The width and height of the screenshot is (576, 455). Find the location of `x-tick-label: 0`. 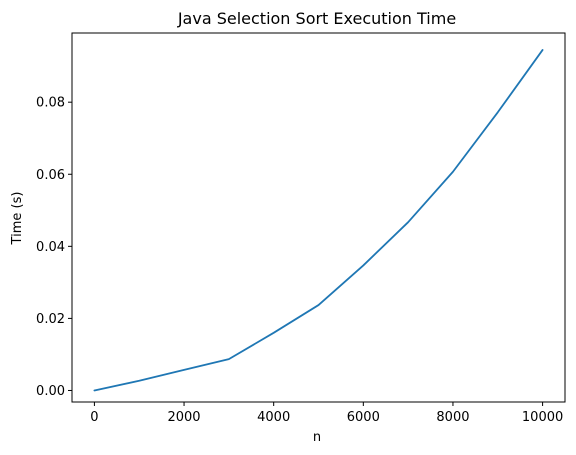

x-tick-label: 0 is located at coordinates (94, 417).